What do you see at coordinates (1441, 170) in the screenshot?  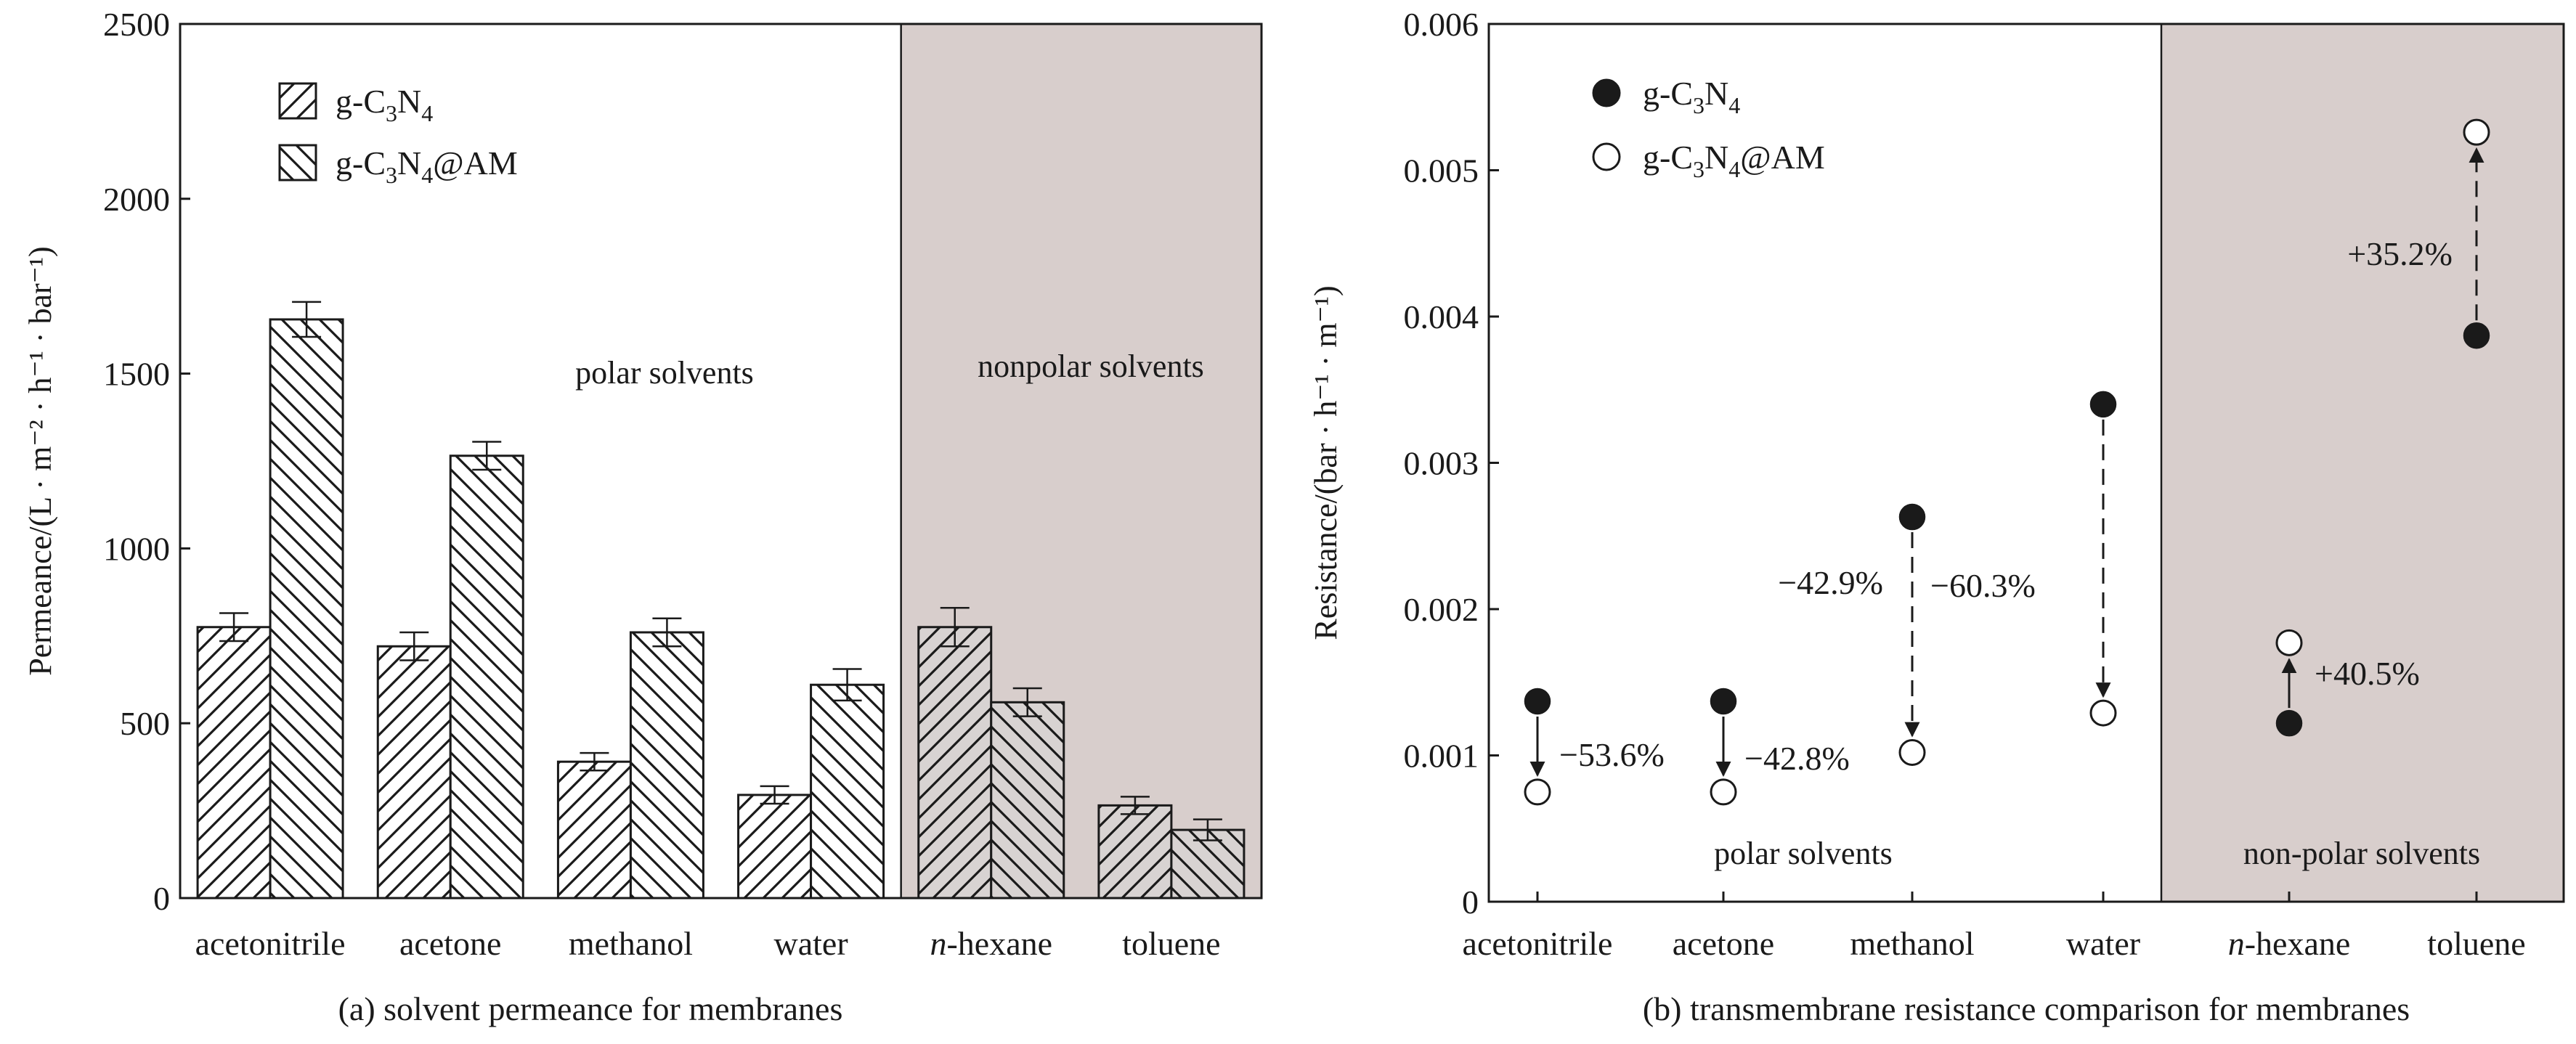 I see `y-tick-label: 0.005` at bounding box center [1441, 170].